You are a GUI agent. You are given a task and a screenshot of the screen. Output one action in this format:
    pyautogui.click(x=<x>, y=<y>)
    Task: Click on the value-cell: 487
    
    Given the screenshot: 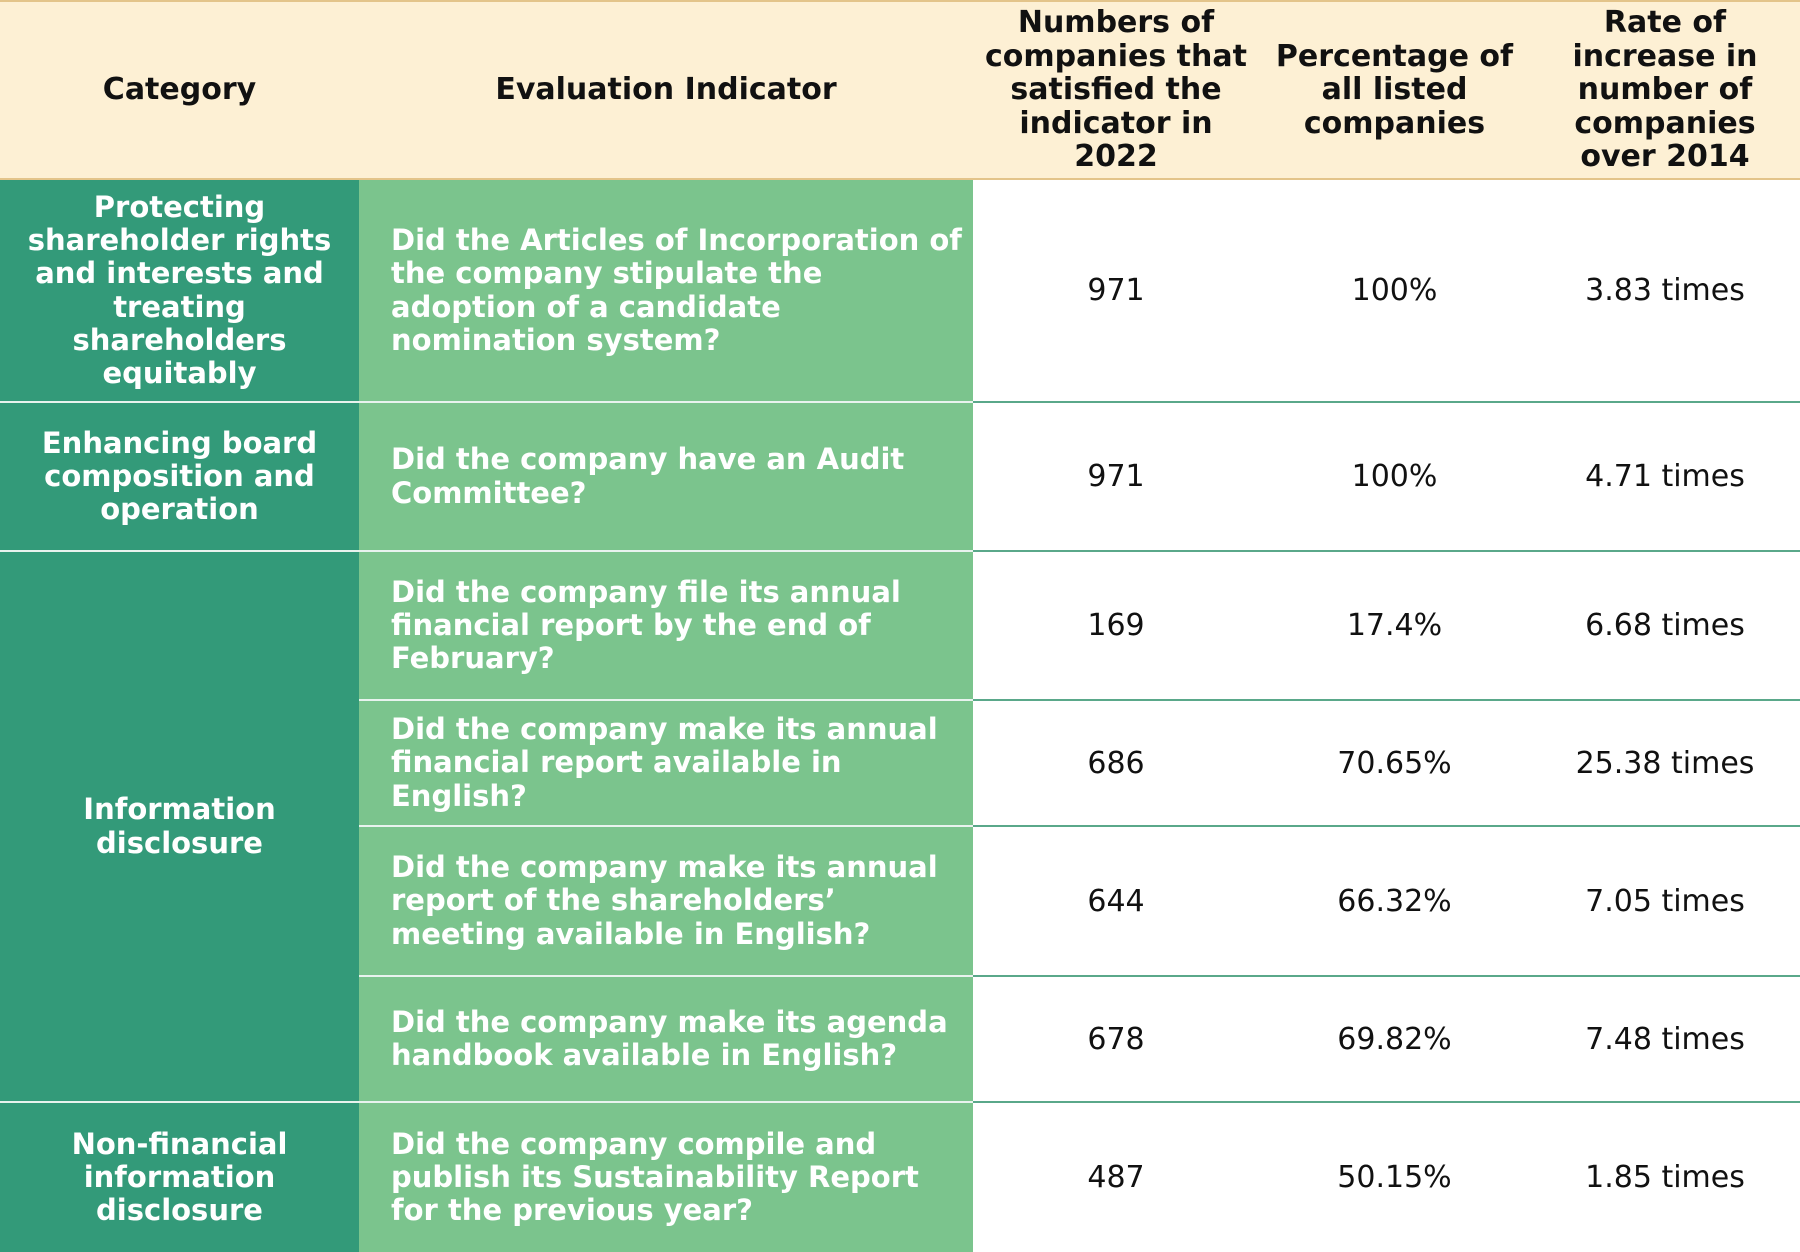 What is the action you would take?
    pyautogui.click(x=1116, y=1177)
    